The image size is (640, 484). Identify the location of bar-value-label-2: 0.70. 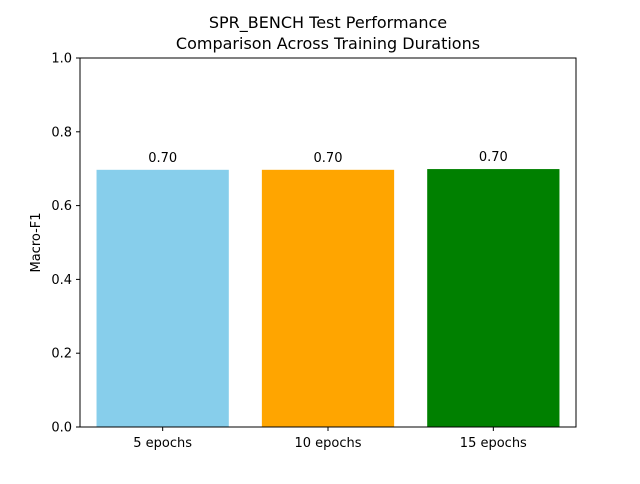
(328, 158).